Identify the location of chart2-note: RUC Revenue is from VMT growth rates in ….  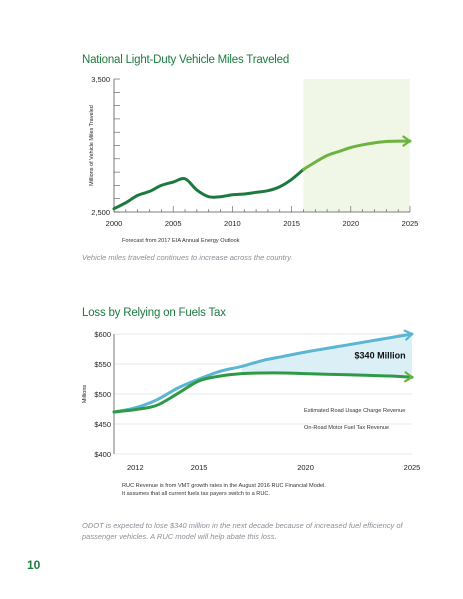
(224, 490).